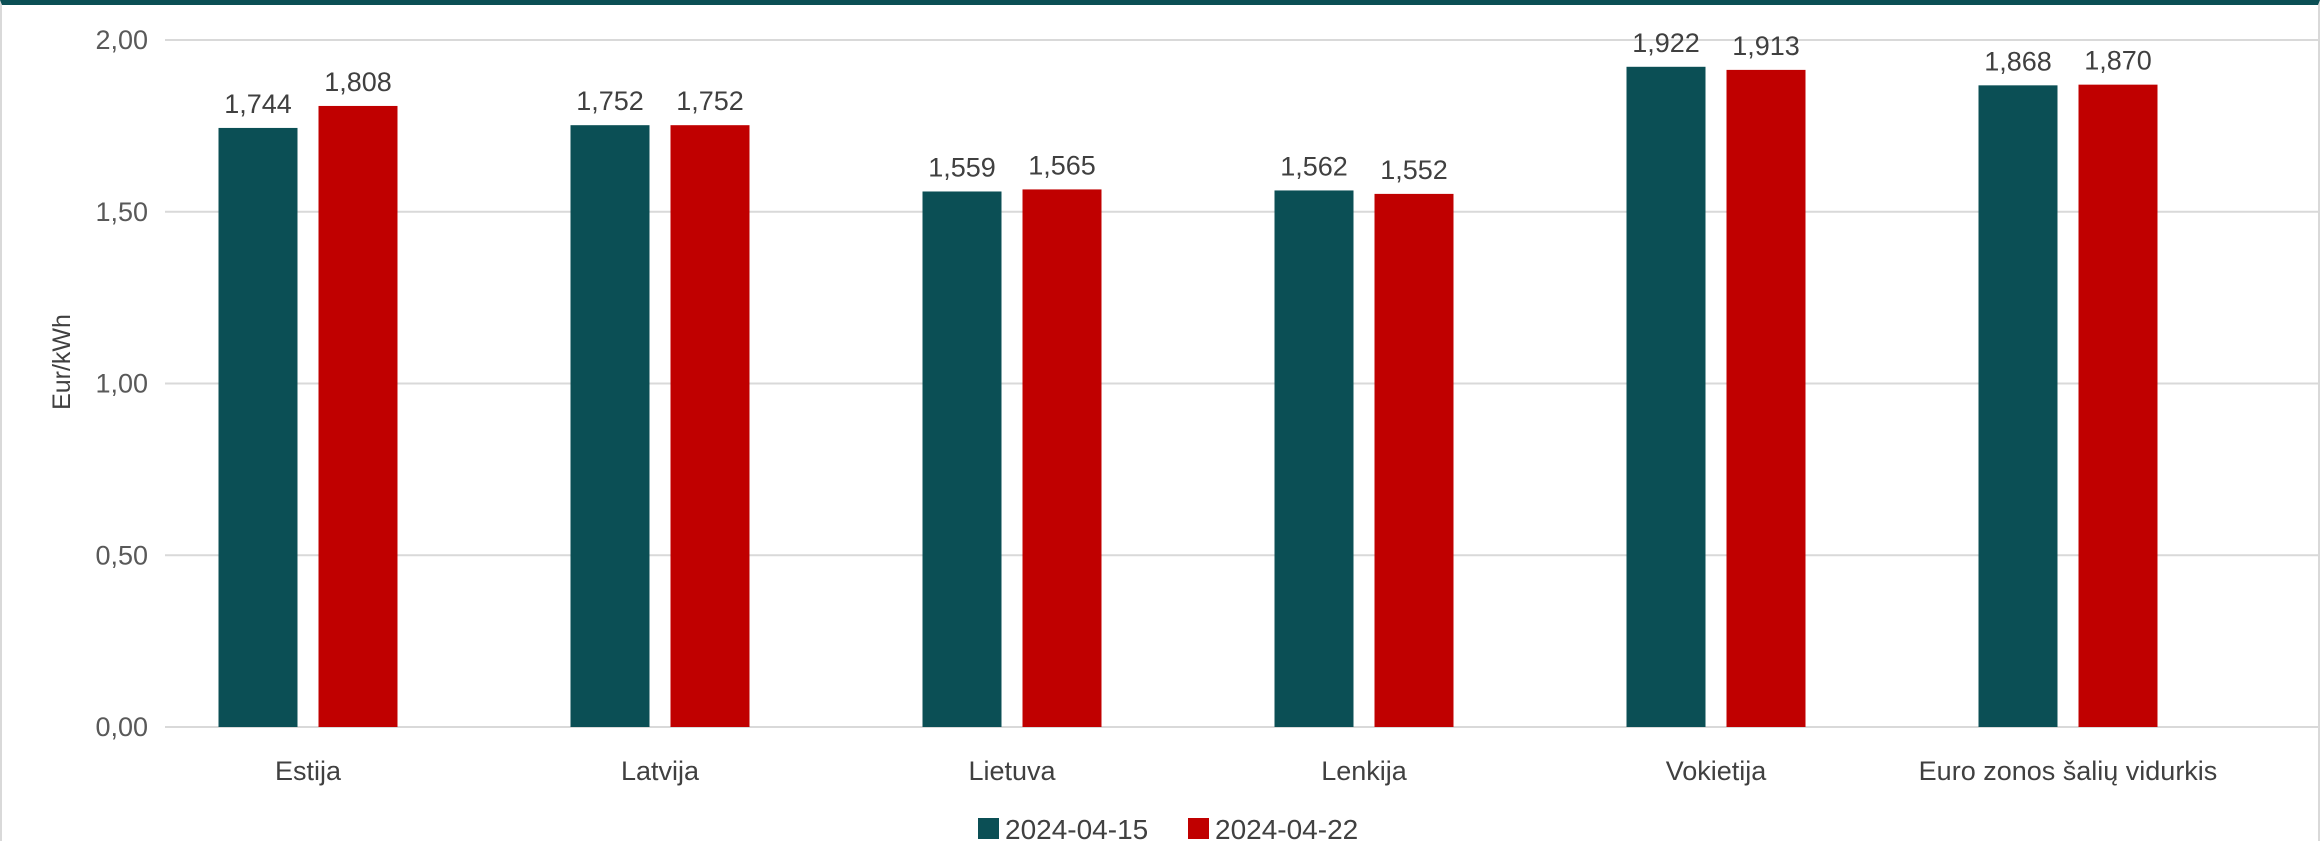 Image resolution: width=2320 pixels, height=846 pixels. What do you see at coordinates (1168, 829) in the screenshot?
I see `legend: 2024-04-15 2024-04-22` at bounding box center [1168, 829].